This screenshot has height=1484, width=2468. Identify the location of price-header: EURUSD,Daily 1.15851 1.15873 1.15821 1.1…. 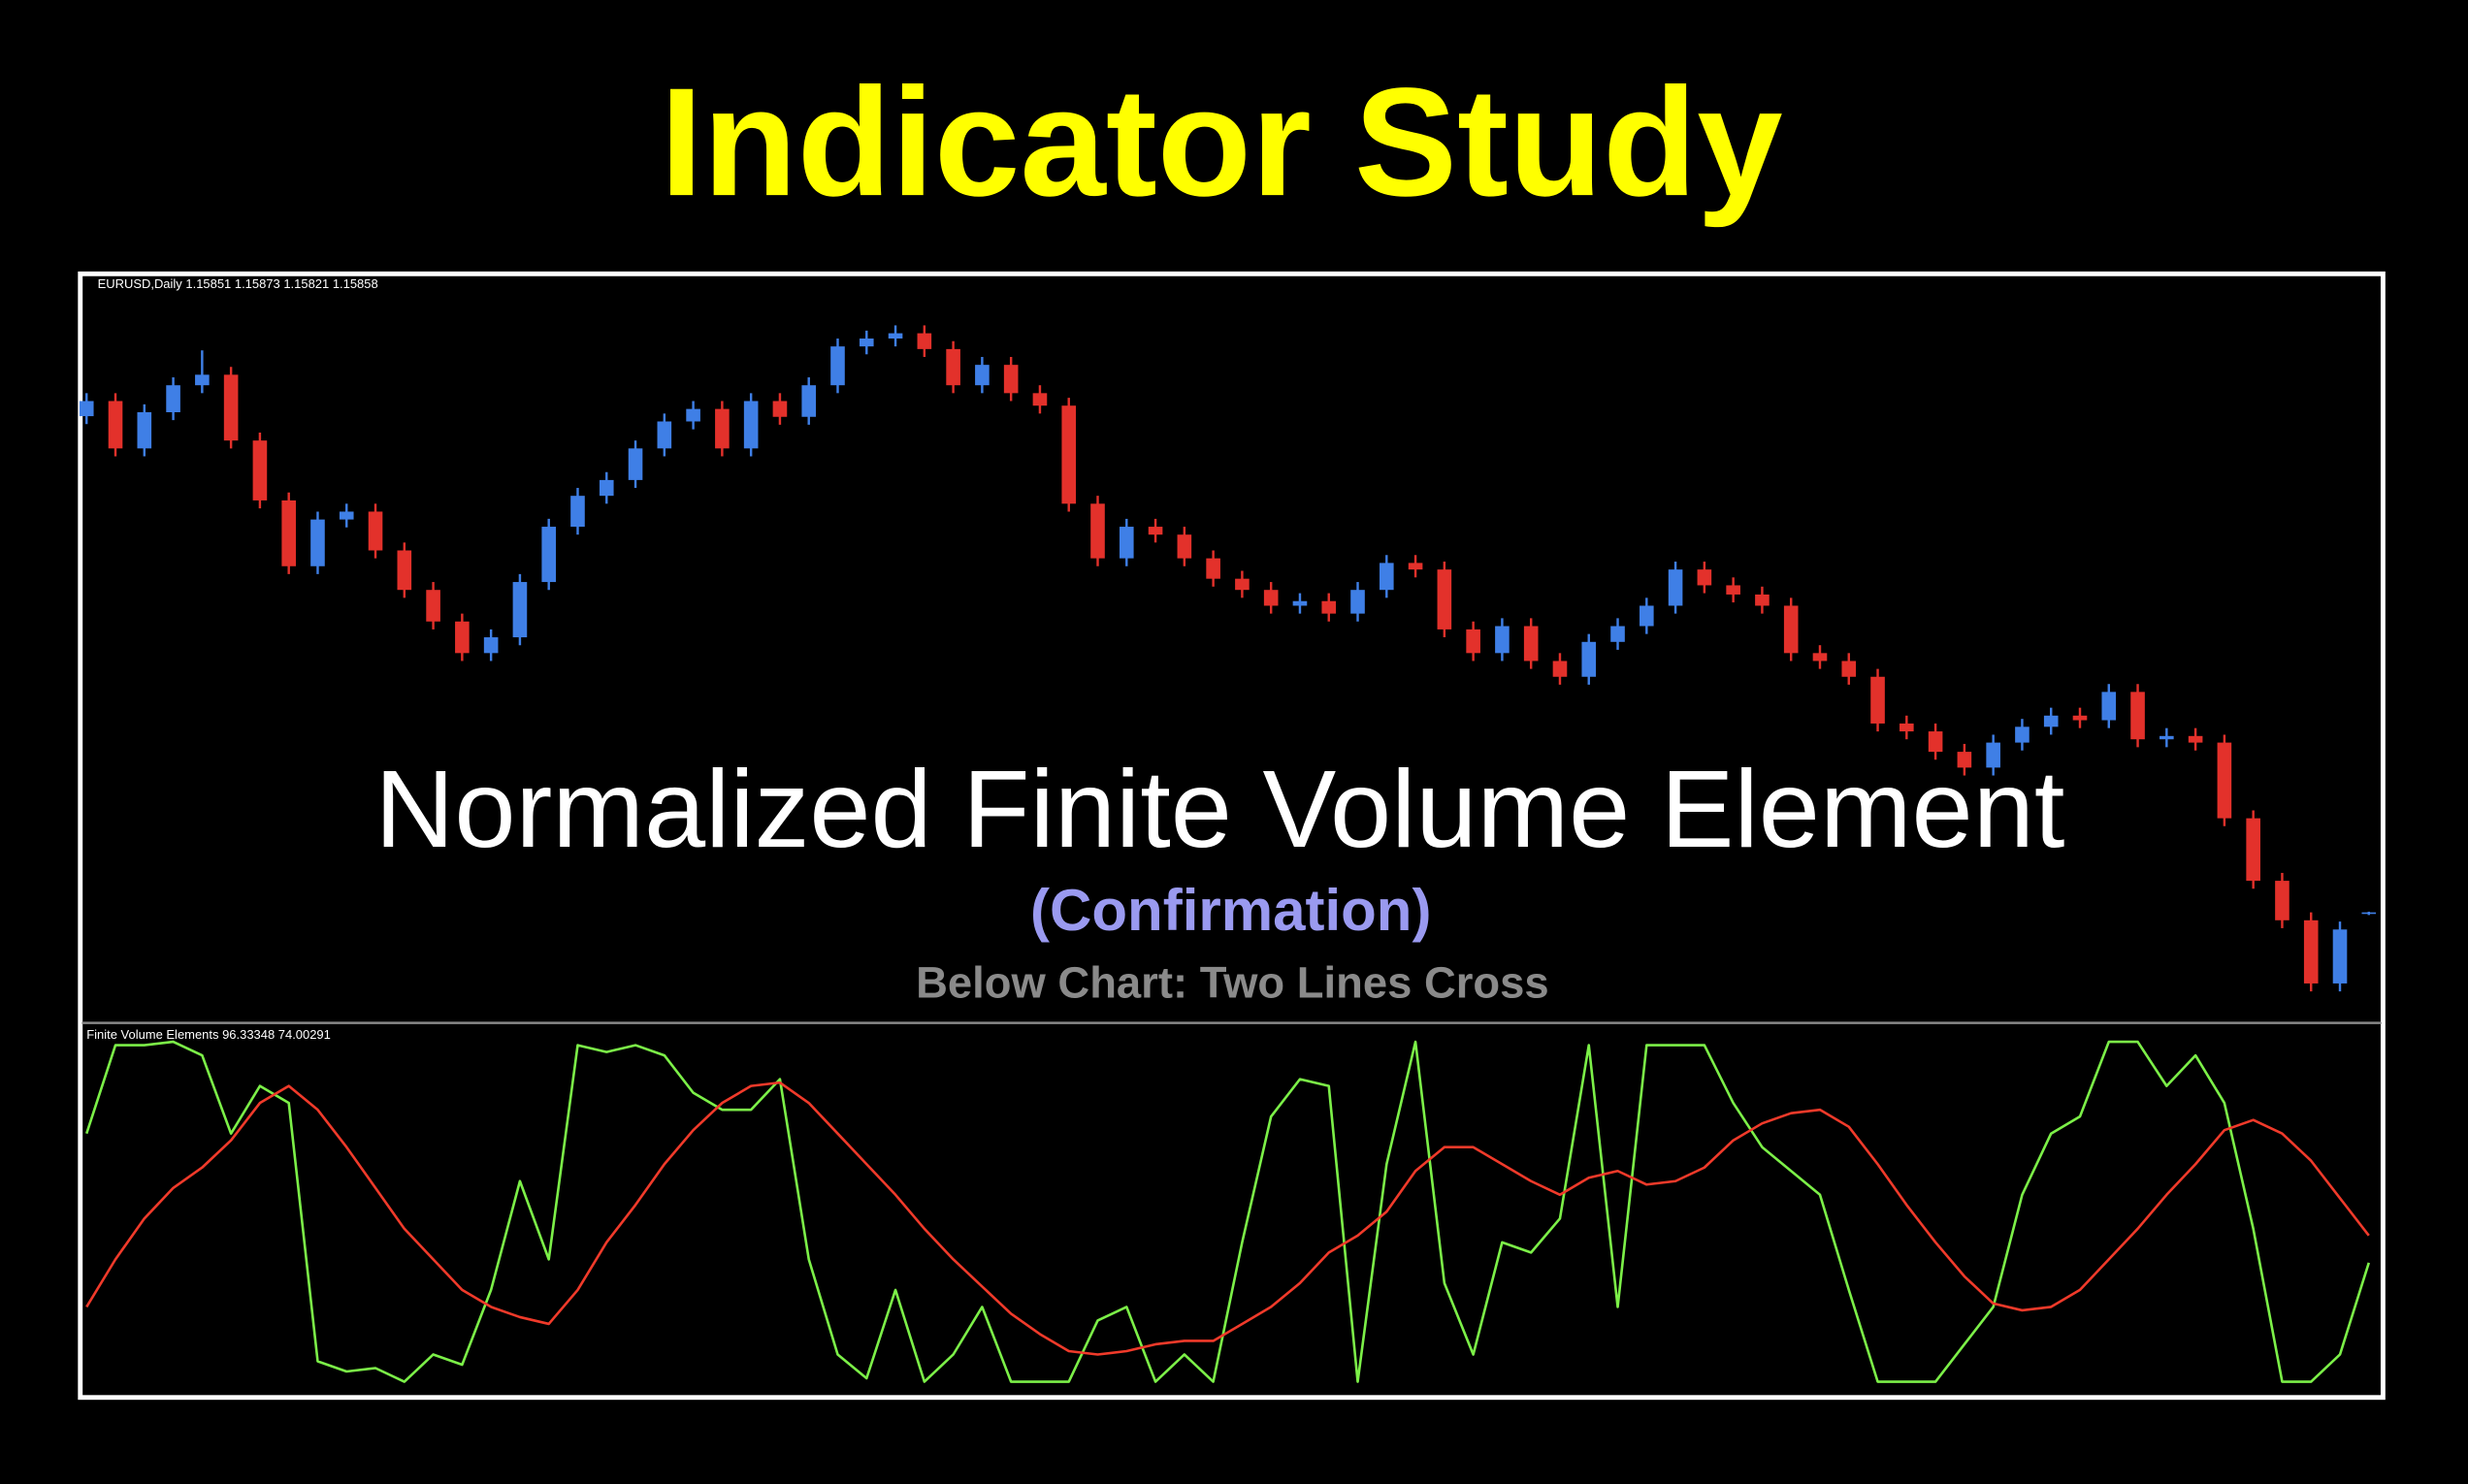
(238, 283).